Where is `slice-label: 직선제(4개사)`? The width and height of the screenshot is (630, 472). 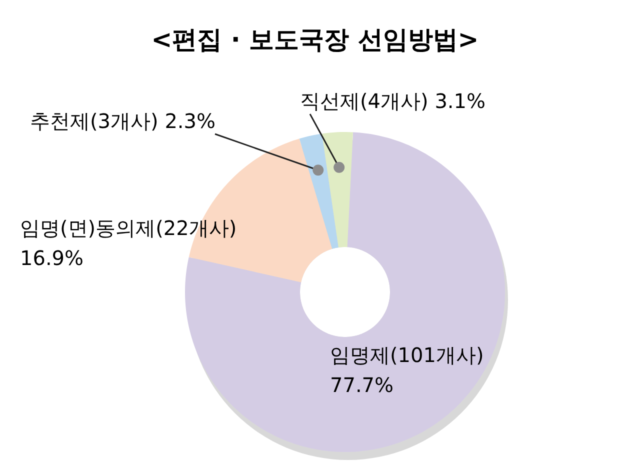
slice-label: 직선제(4개사) is located at coordinates (364, 101).